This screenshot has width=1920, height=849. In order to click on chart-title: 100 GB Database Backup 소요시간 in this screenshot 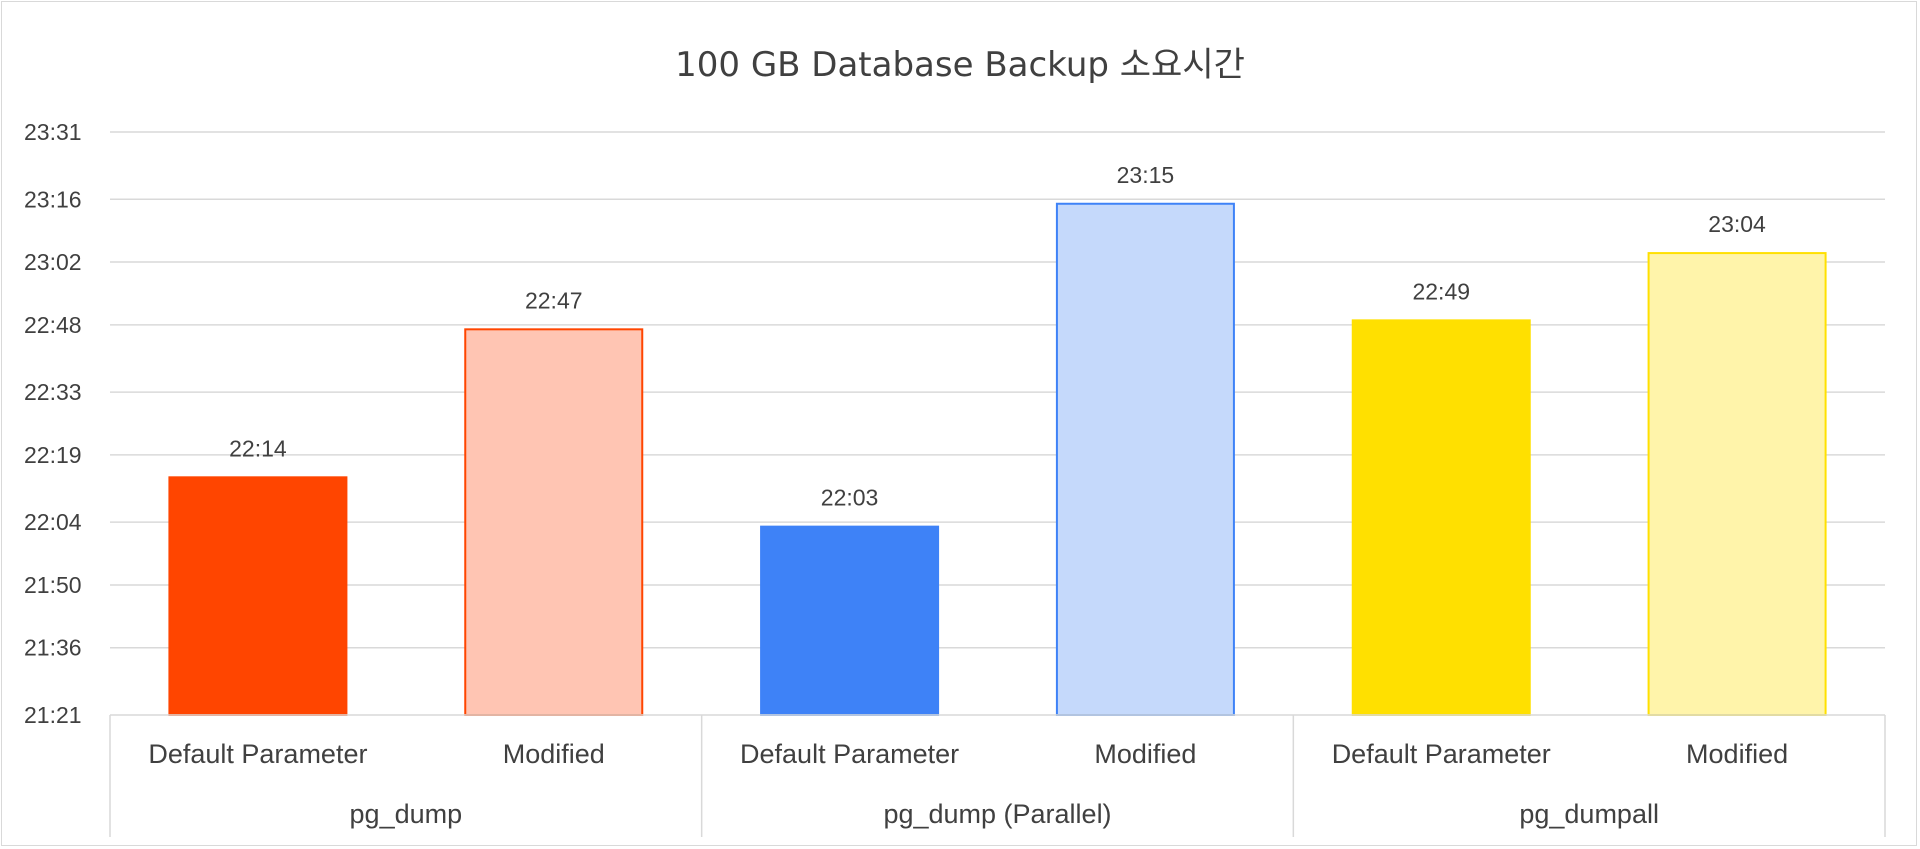, I will do `click(960, 65)`.